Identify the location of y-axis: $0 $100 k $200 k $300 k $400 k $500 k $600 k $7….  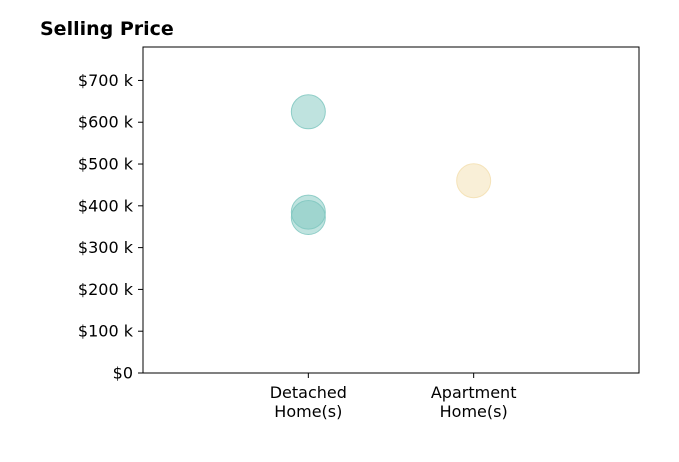
(110, 227).